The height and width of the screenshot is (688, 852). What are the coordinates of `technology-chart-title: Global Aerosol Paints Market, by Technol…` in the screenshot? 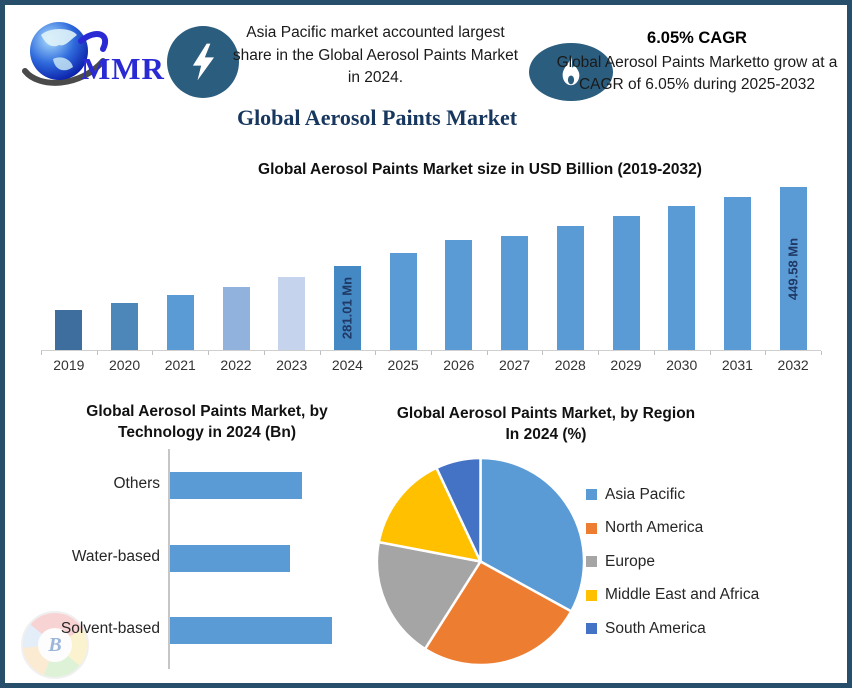 It's located at (207, 422).